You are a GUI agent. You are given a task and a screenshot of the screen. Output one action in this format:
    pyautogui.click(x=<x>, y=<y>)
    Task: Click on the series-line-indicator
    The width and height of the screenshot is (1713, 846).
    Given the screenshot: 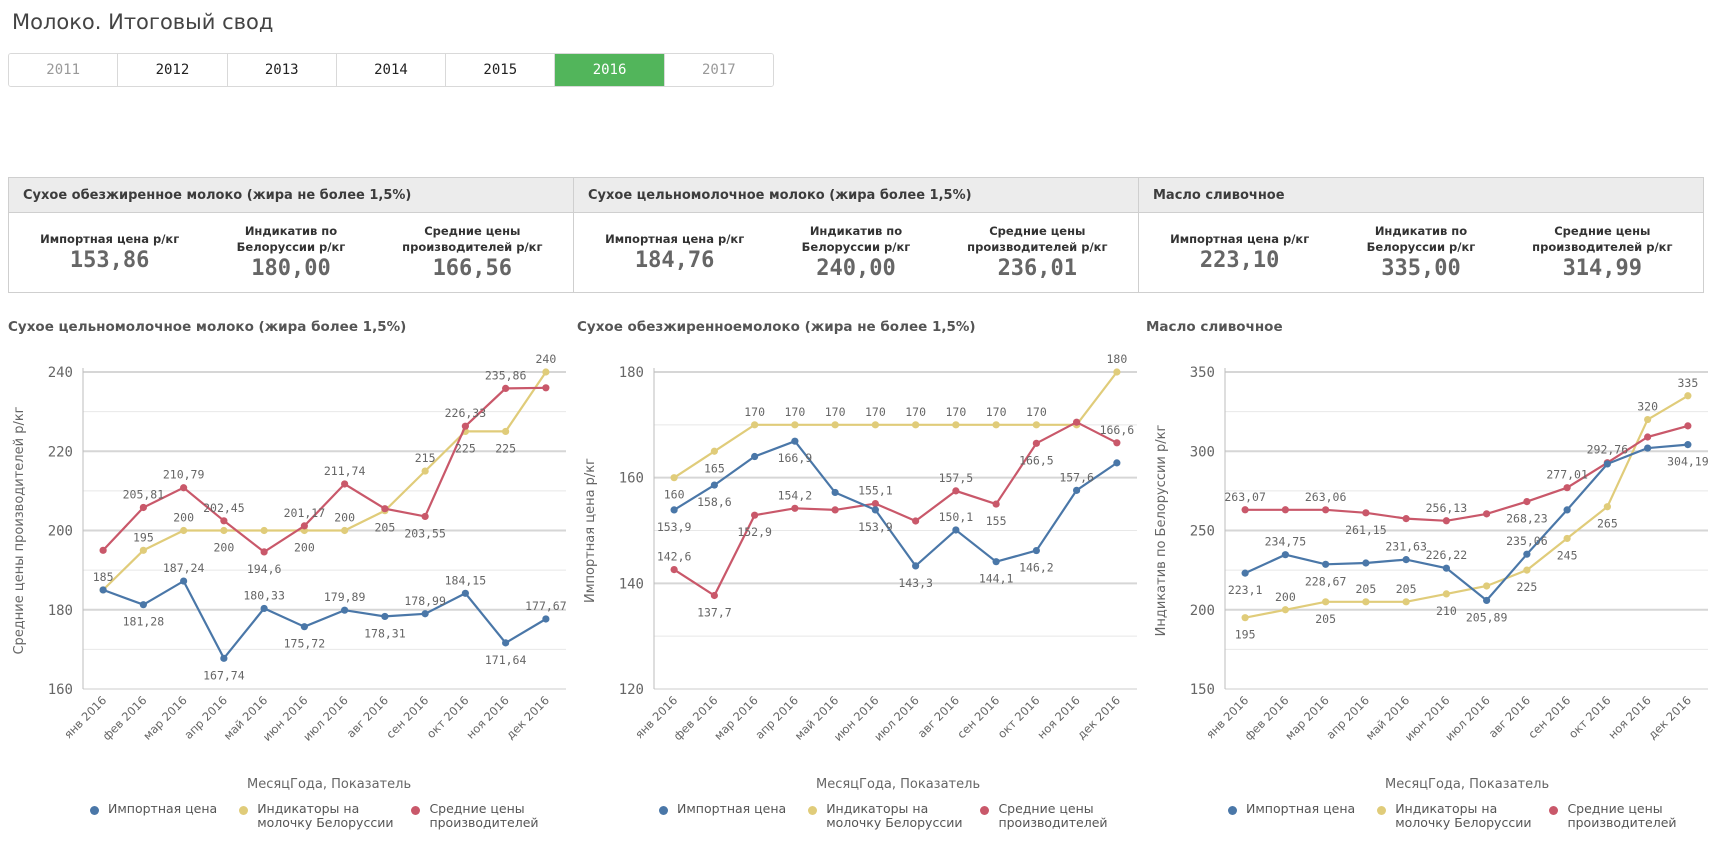 What is the action you would take?
    pyautogui.click(x=1466, y=506)
    